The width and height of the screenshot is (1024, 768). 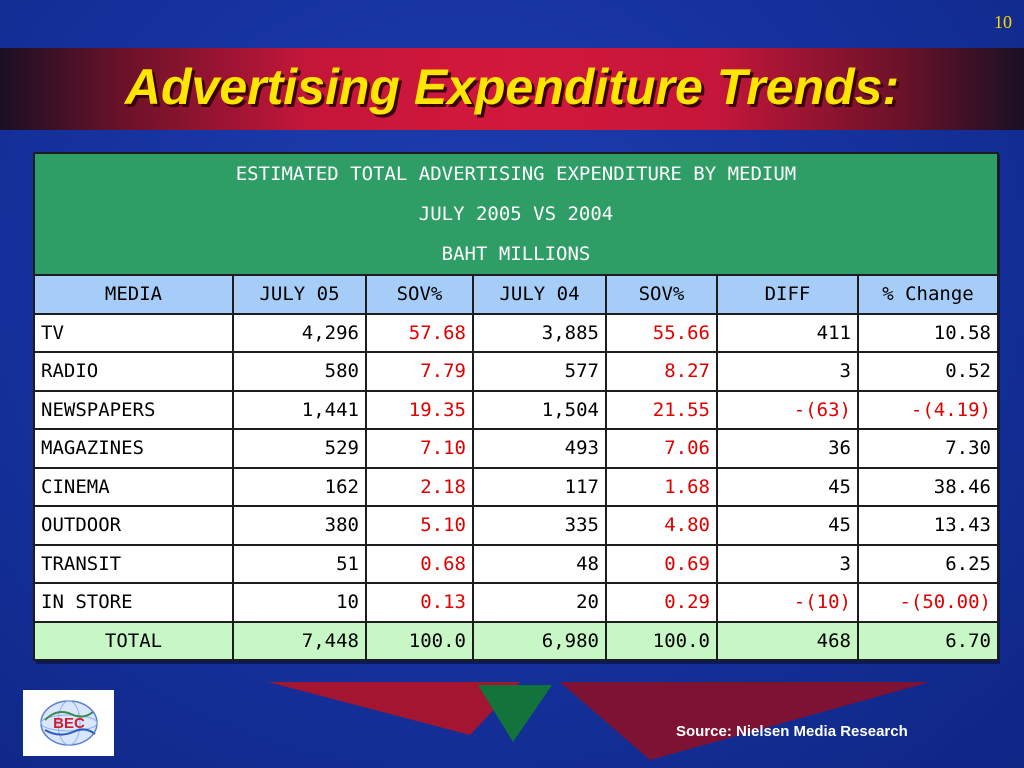 I want to click on globe-logo-icon: BEC, so click(x=69, y=723).